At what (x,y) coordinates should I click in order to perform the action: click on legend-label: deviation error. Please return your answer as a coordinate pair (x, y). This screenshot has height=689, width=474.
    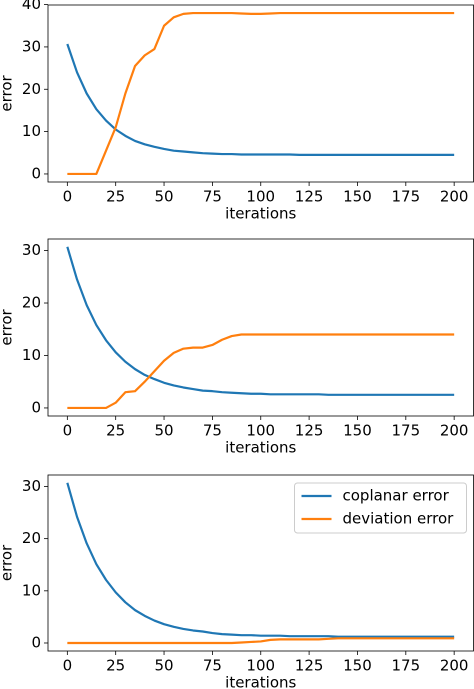
    Looking at the image, I should click on (399, 519).